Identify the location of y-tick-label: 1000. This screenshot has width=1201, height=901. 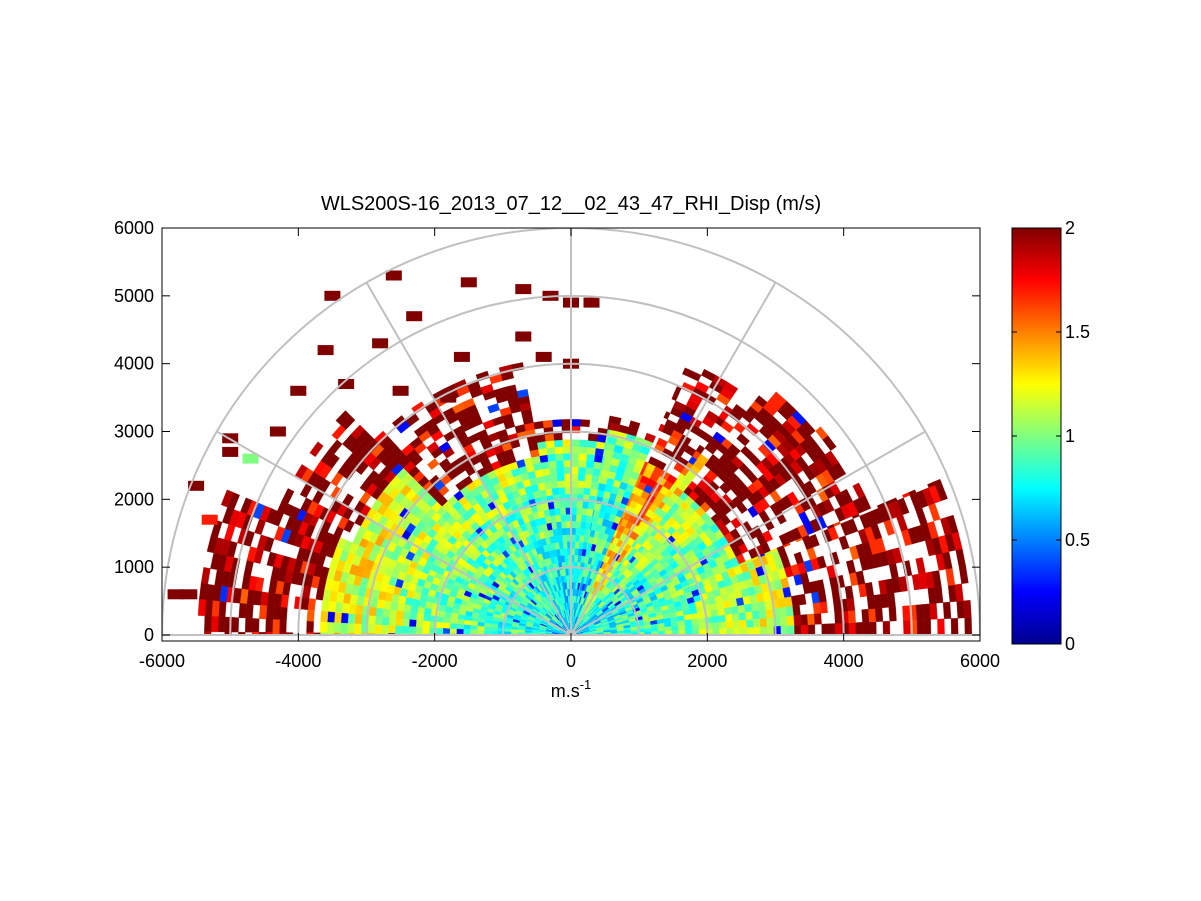
(134, 567).